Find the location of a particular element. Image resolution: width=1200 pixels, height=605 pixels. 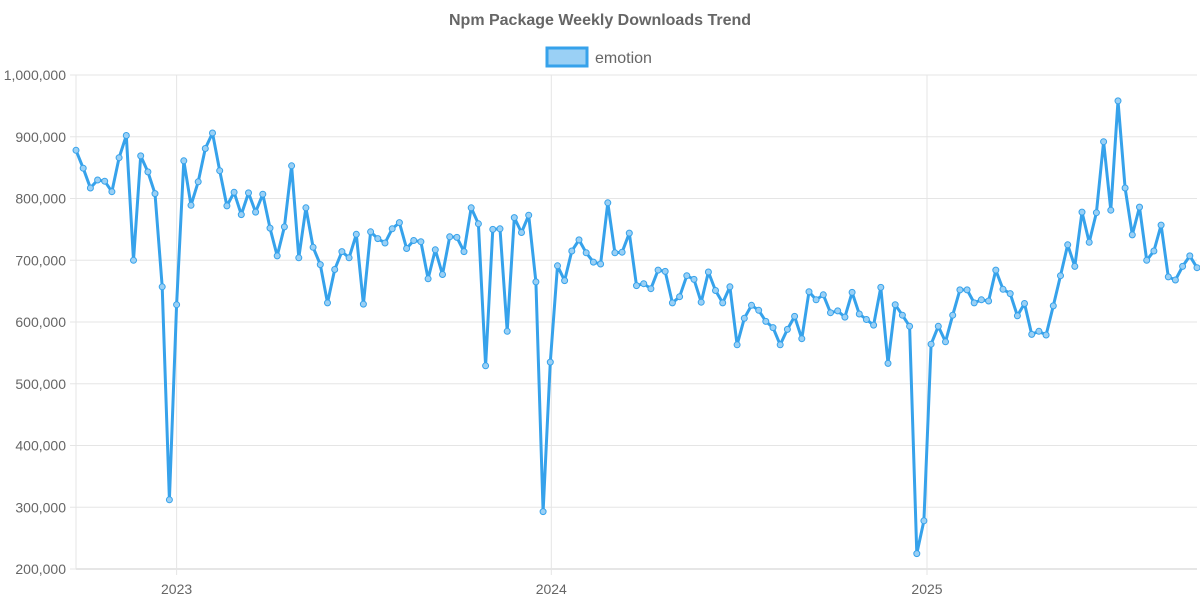

legend: emotion is located at coordinates (598, 57).